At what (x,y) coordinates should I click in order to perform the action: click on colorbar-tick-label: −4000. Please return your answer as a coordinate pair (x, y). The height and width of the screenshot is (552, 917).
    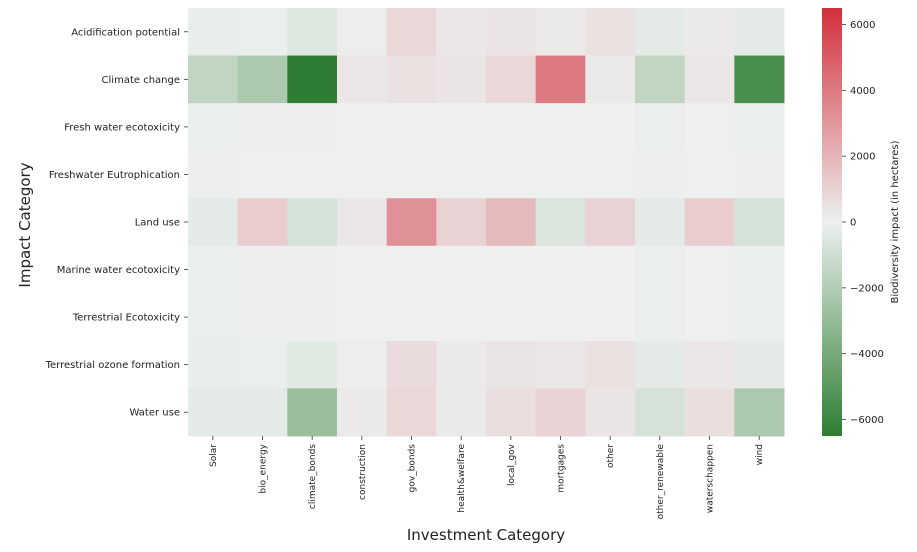
    Looking at the image, I should click on (867, 354).